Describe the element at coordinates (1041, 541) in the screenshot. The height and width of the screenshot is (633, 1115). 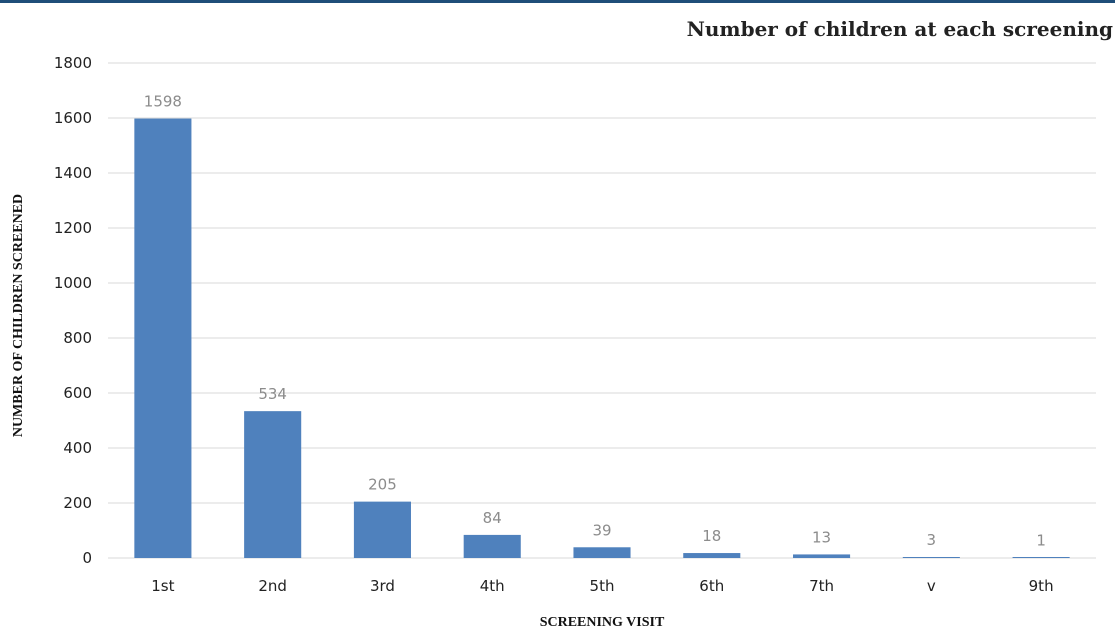
I see `data-label: 1` at that location.